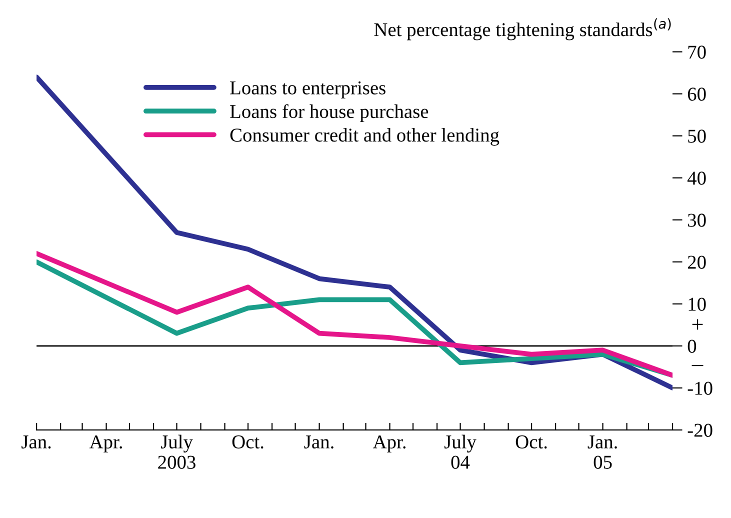 This screenshot has height=518, width=731. Describe the element at coordinates (697, 304) in the screenshot. I see `y-tick-label: 10` at that location.